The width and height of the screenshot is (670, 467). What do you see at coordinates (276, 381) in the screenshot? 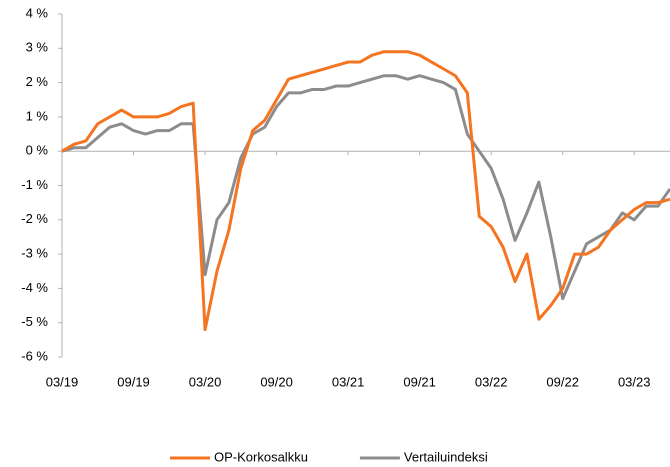
I see `x-tick-label: 09/20` at bounding box center [276, 381].